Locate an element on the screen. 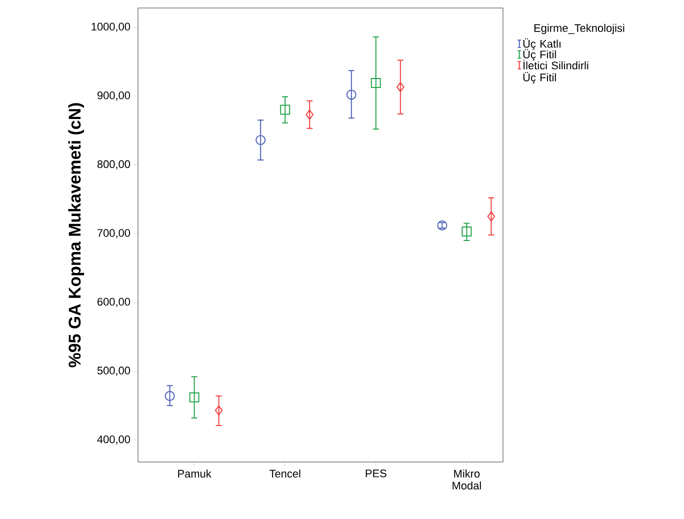 This screenshot has width=684, height=519. x-tick-label: Pamuk is located at coordinates (195, 474).